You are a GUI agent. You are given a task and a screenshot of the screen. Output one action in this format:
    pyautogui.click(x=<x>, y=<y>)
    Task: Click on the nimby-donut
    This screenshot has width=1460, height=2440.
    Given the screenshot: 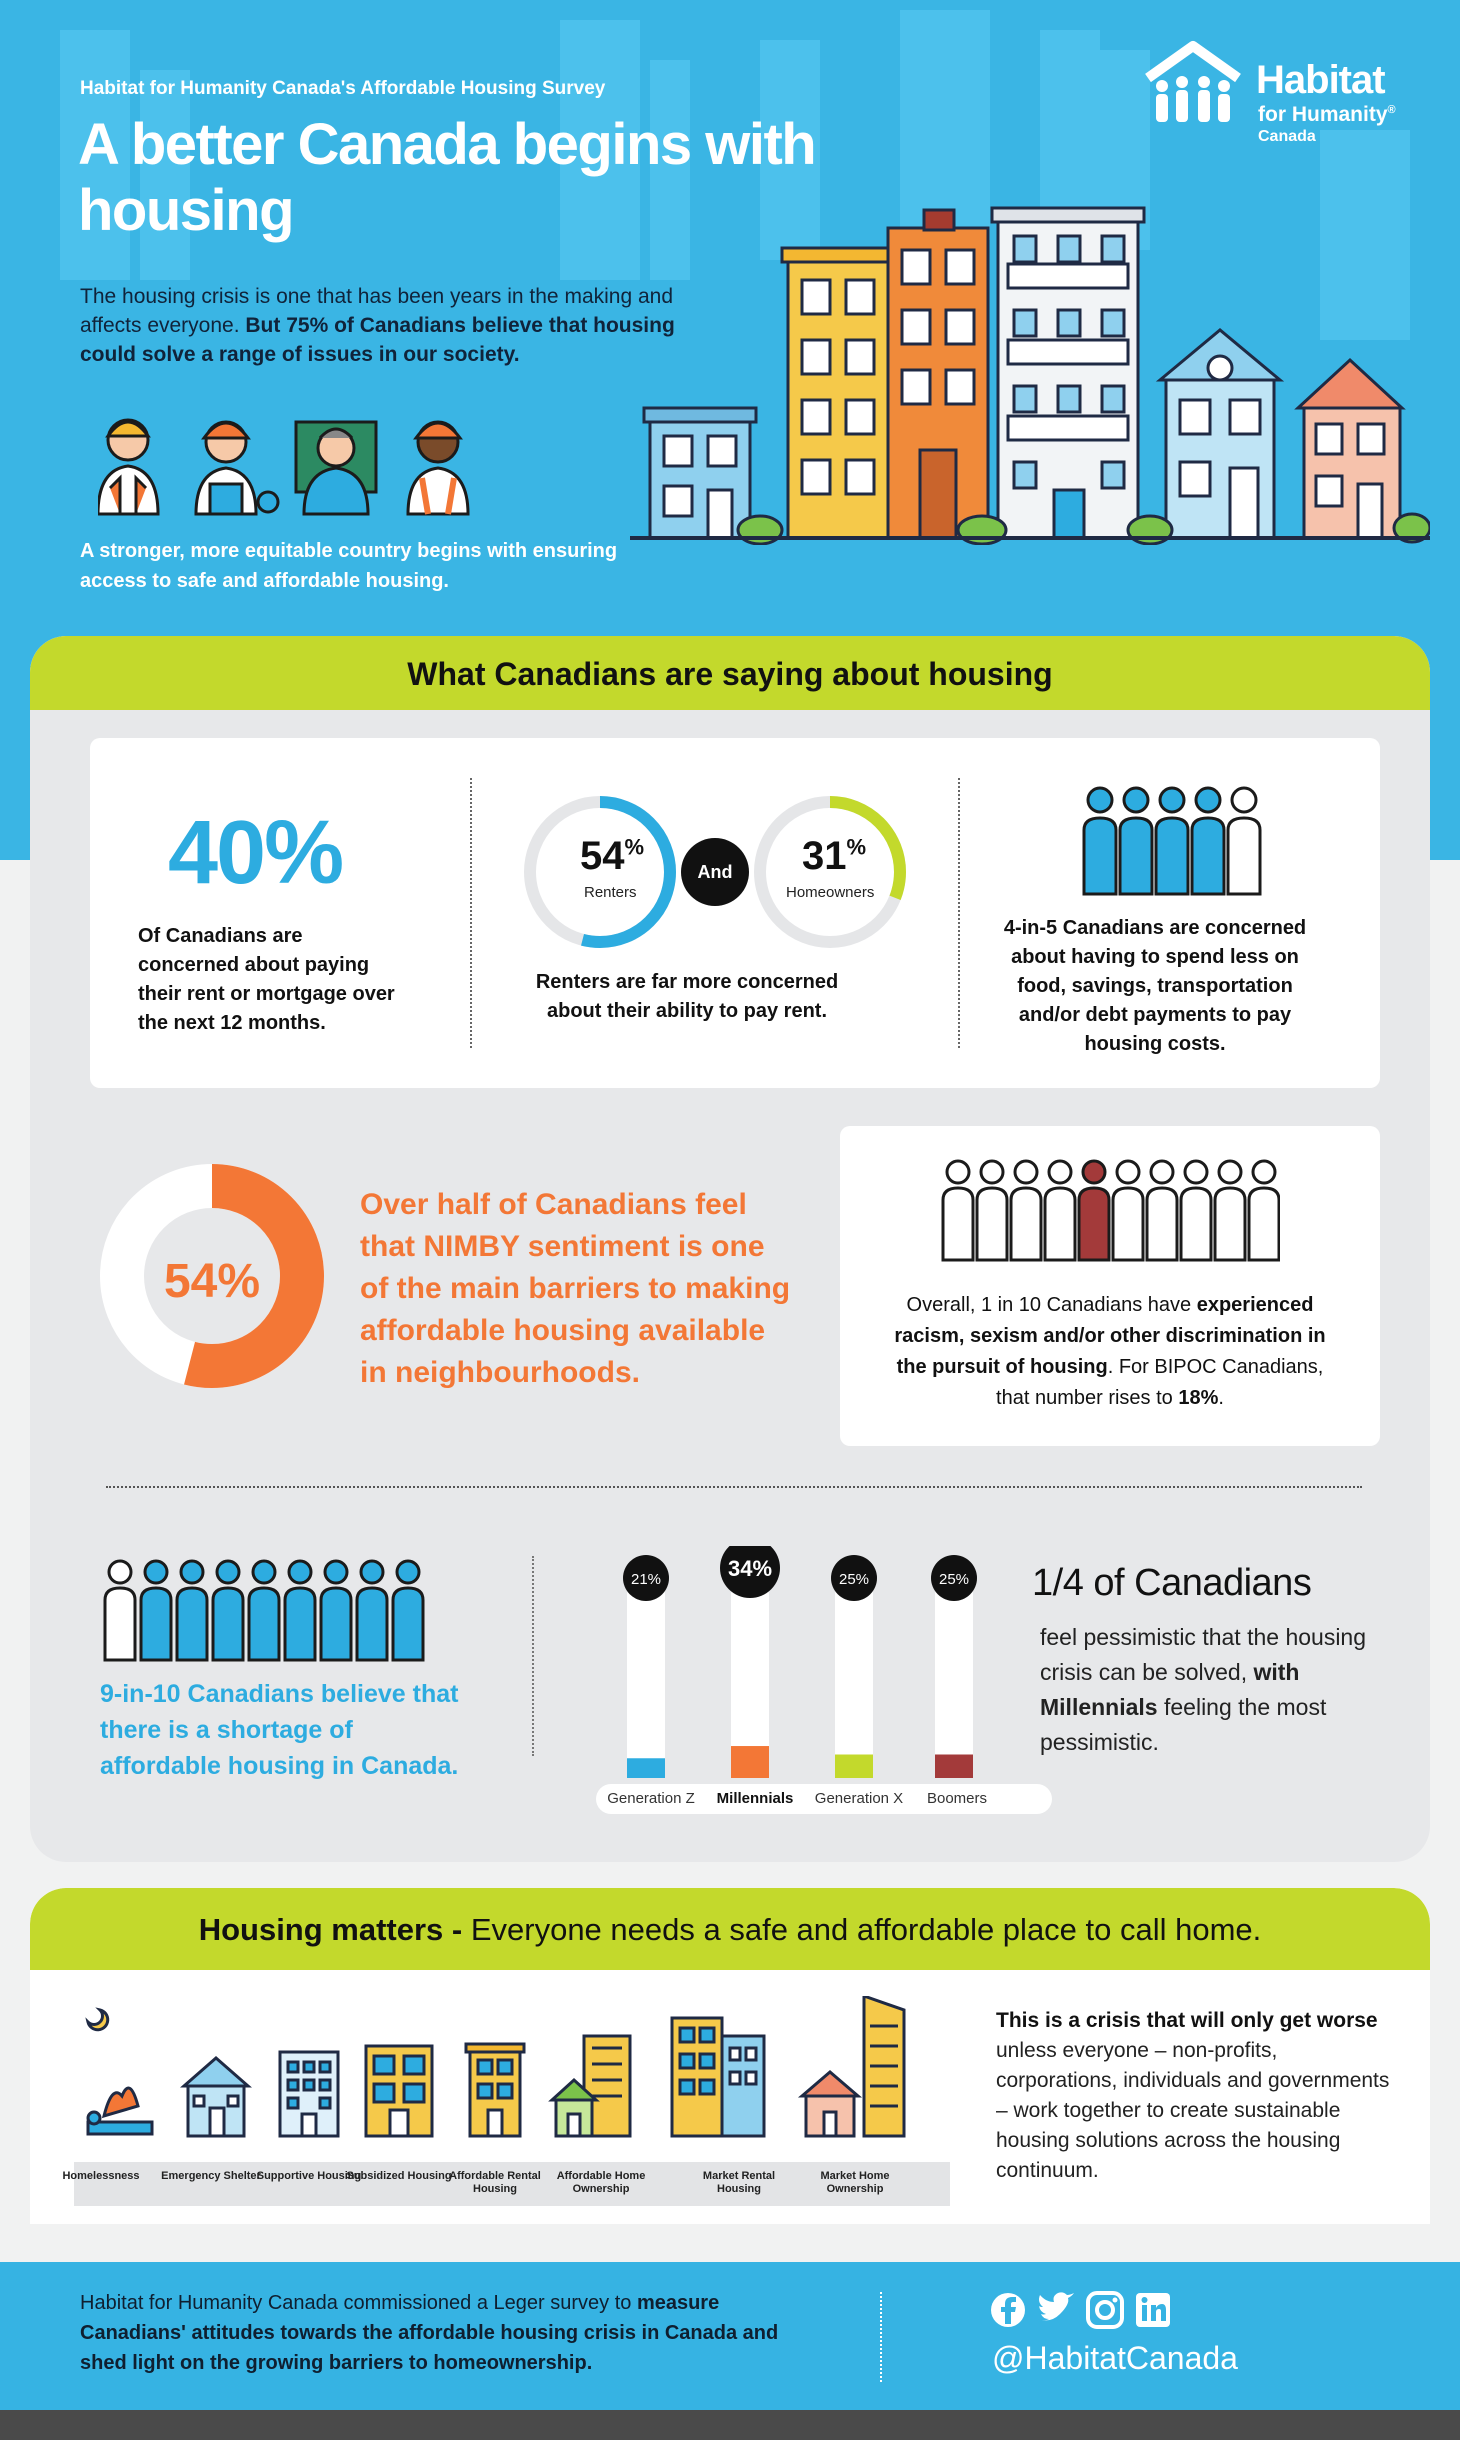 What is the action you would take?
    pyautogui.click(x=212, y=1276)
    